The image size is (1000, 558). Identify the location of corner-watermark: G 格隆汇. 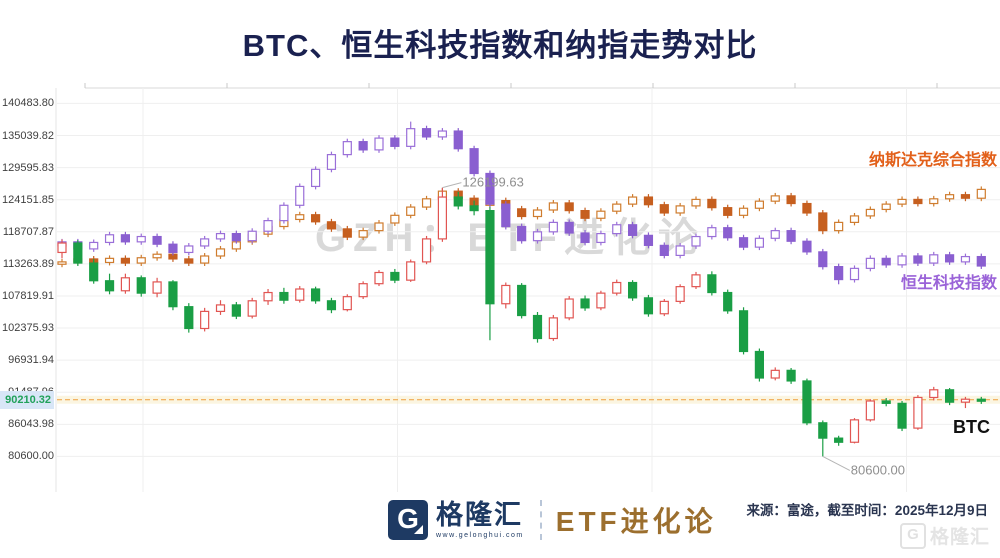
(944, 535).